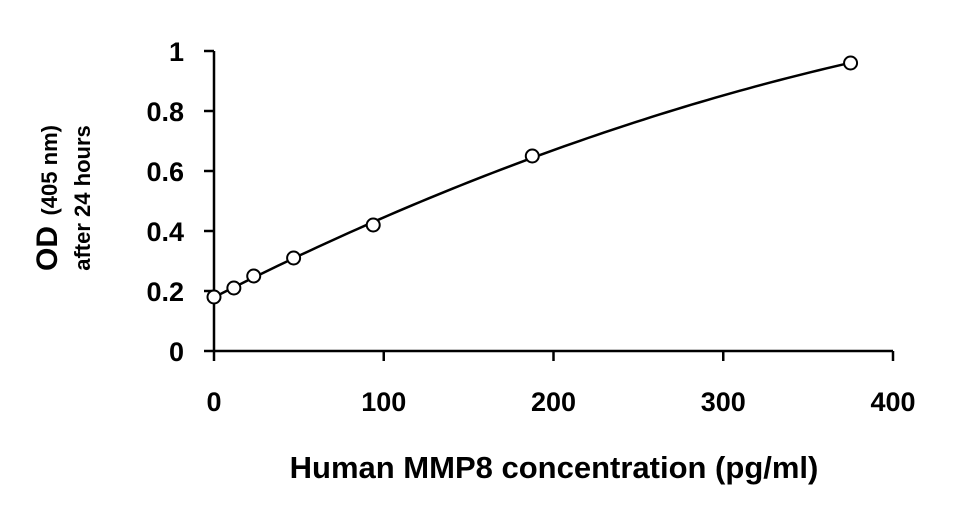 This screenshot has width=964, height=517. Describe the element at coordinates (892, 402) in the screenshot. I see `x-tick-label: 400` at that location.